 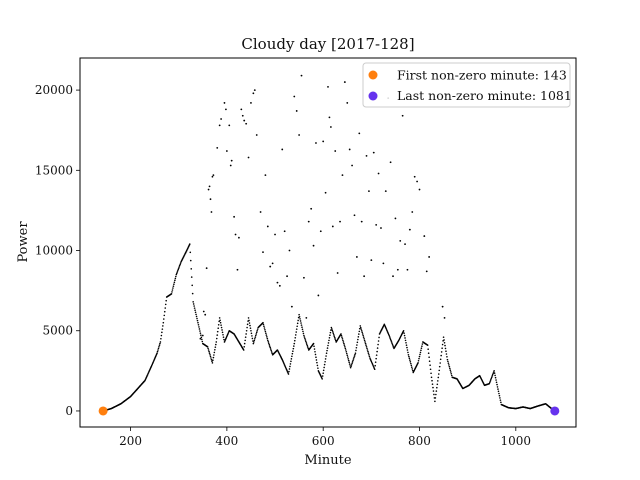 I want to click on y-tick-label: 20000, so click(x=54, y=90).